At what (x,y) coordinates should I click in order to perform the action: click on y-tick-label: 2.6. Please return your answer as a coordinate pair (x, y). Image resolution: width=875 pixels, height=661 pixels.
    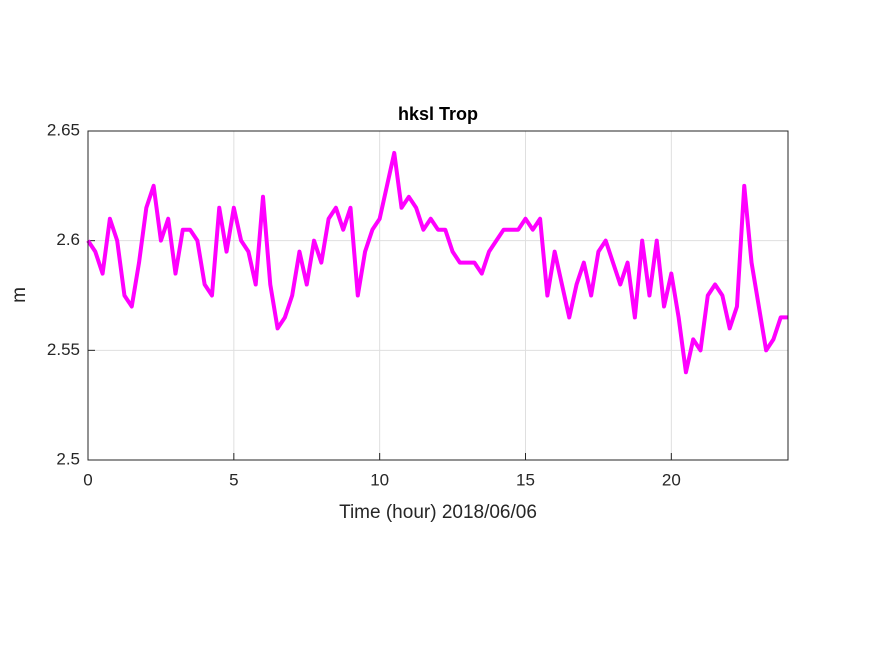
    Looking at the image, I should click on (68, 239).